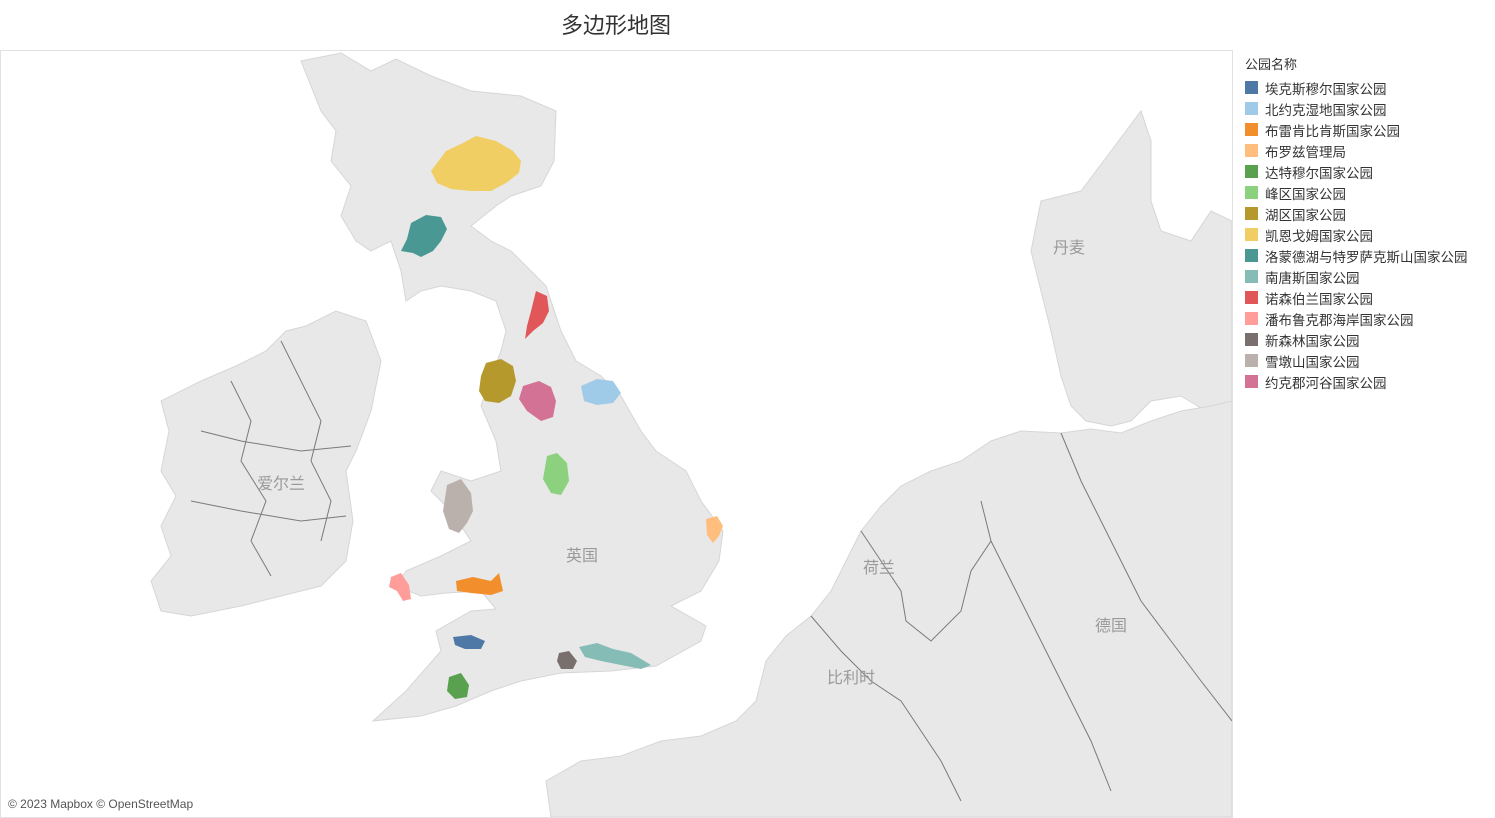 This screenshot has width=1495, height=818. What do you see at coordinates (458, 506) in the screenshot?
I see `park-snowdonia` at bounding box center [458, 506].